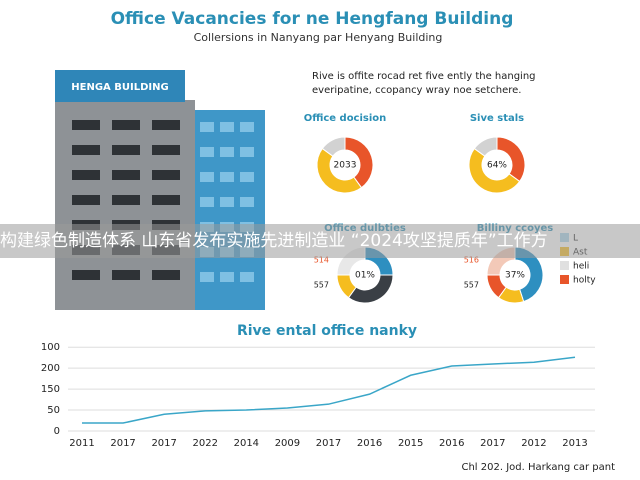 Image resolution: width=640 pixels, height=480 pixels. I want to click on x-tick-label: 2009, so click(287, 443).